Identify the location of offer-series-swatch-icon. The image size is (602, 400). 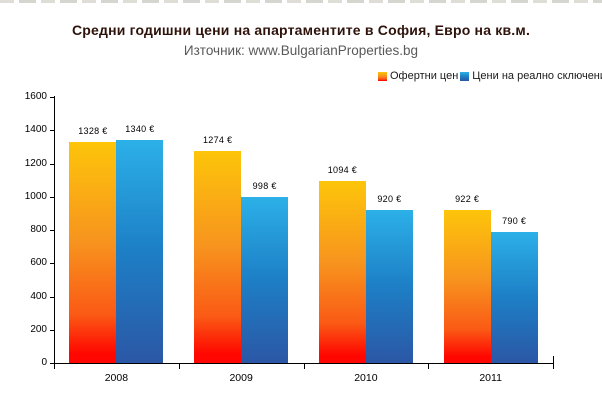
(382, 76).